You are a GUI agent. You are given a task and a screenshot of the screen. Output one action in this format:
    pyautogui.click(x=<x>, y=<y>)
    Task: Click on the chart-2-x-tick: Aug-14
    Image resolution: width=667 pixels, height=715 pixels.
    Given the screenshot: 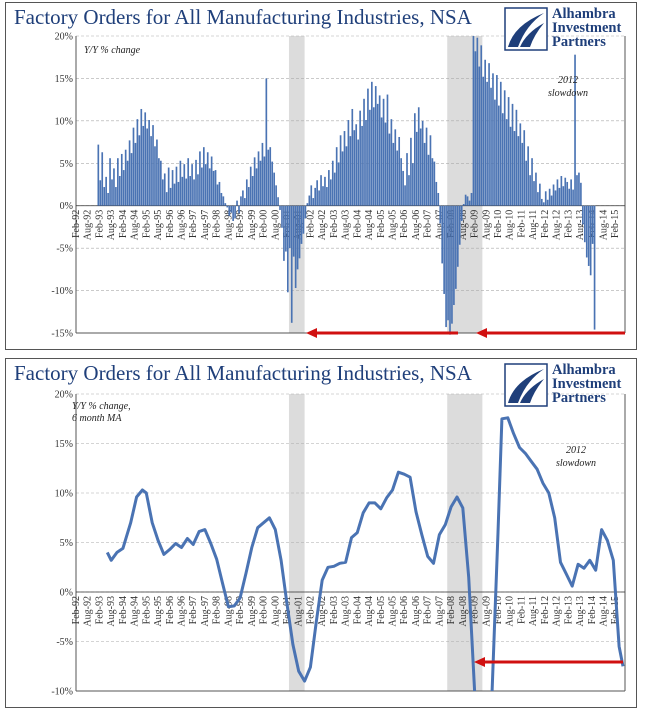 What is the action you would take?
    pyautogui.click(x=604, y=611)
    